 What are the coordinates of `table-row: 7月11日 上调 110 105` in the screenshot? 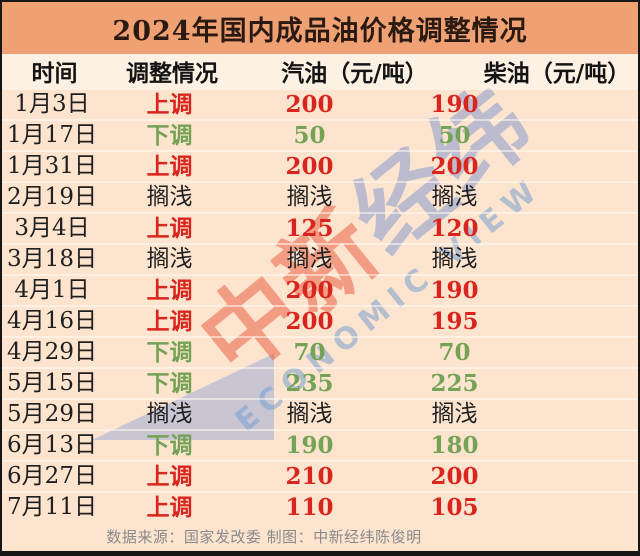 It's located at (320, 506).